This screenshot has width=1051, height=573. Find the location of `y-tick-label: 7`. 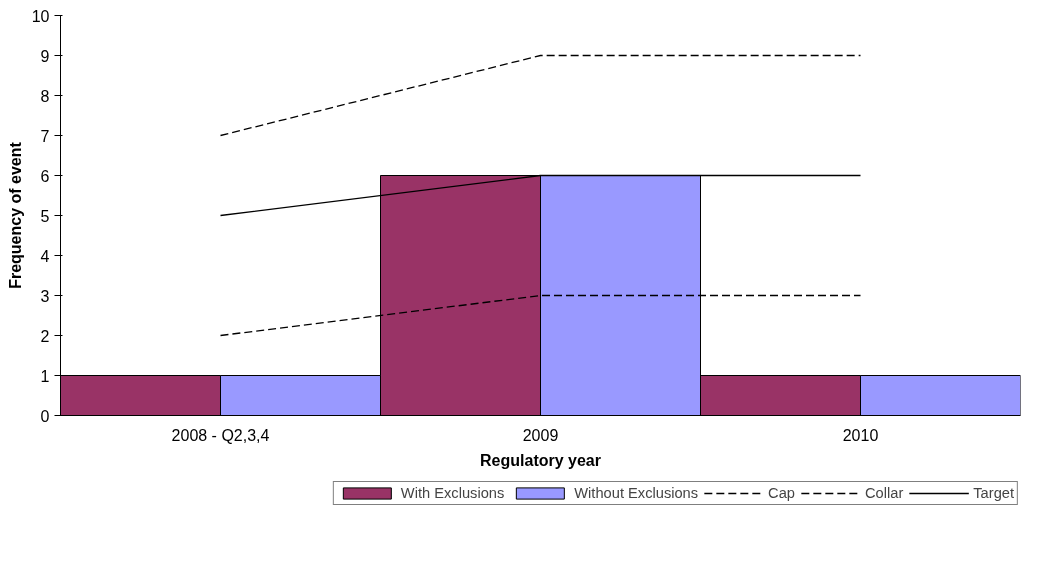

y-tick-label: 7 is located at coordinates (45, 136).